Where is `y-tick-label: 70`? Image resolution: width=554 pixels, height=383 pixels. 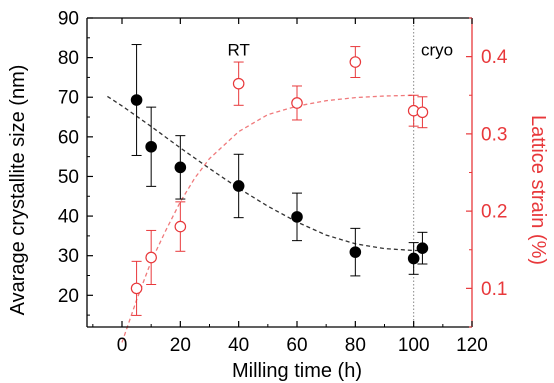
y-tick-label: 70 is located at coordinates (68, 98).